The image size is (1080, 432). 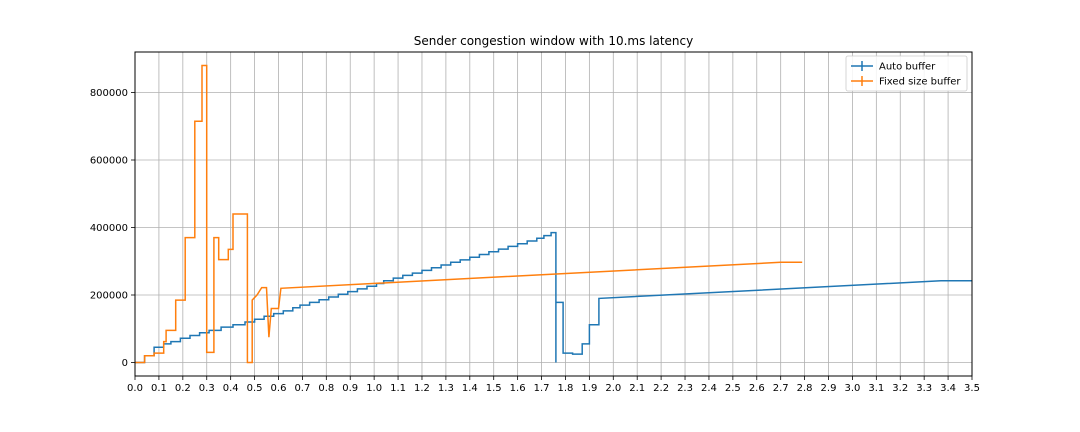 What do you see at coordinates (326, 388) in the screenshot?
I see `x-tick-label: 0.8` at bounding box center [326, 388].